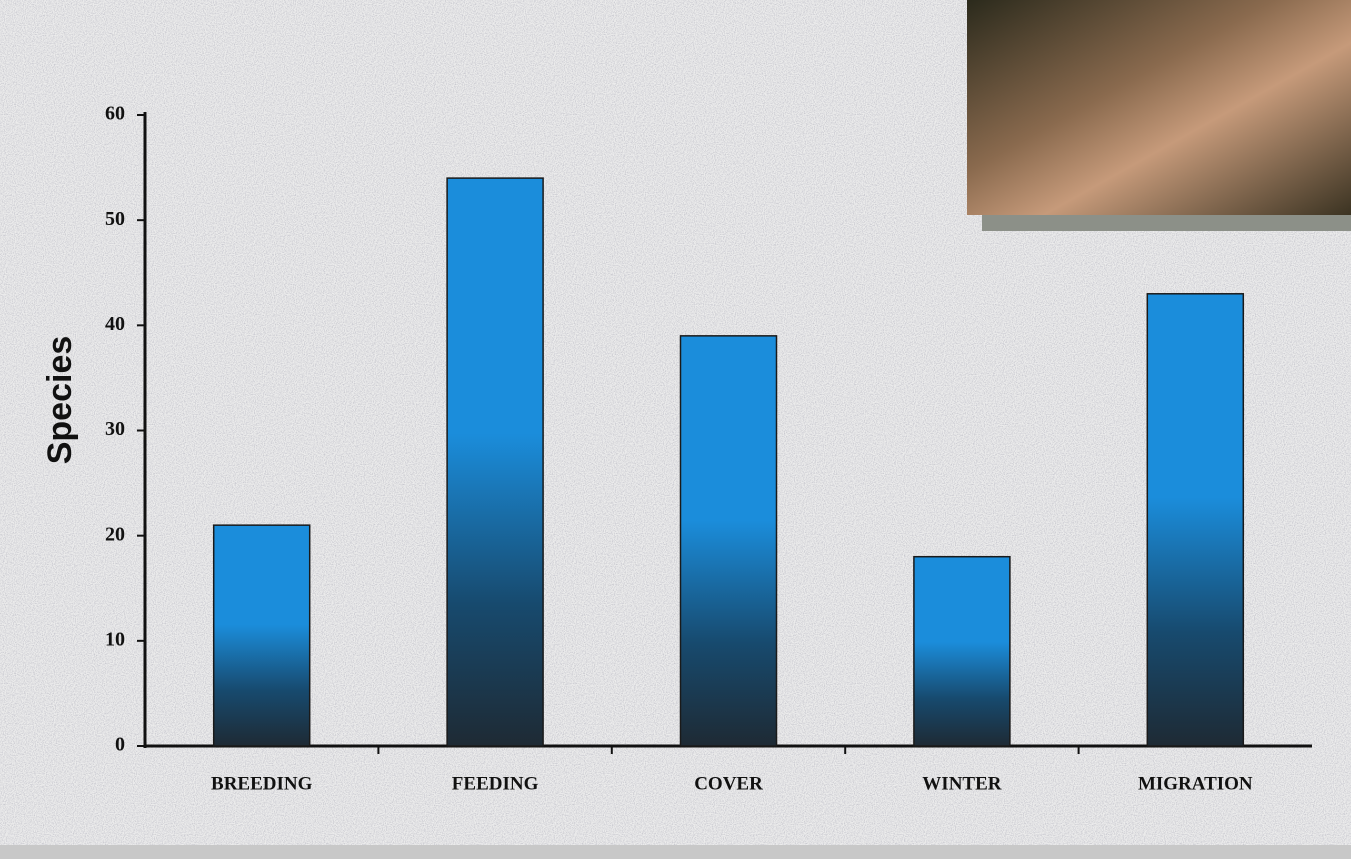  Describe the element at coordinates (1166, 223) in the screenshot. I see `photo-shadow` at that location.